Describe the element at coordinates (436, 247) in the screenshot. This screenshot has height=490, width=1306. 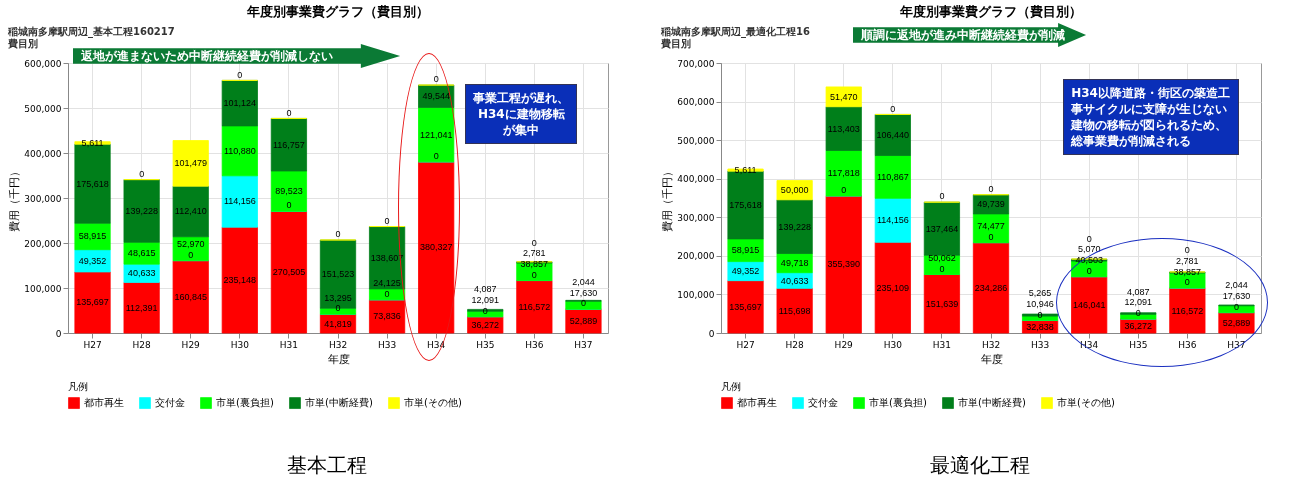
I see `data-label: 380,327` at that location.